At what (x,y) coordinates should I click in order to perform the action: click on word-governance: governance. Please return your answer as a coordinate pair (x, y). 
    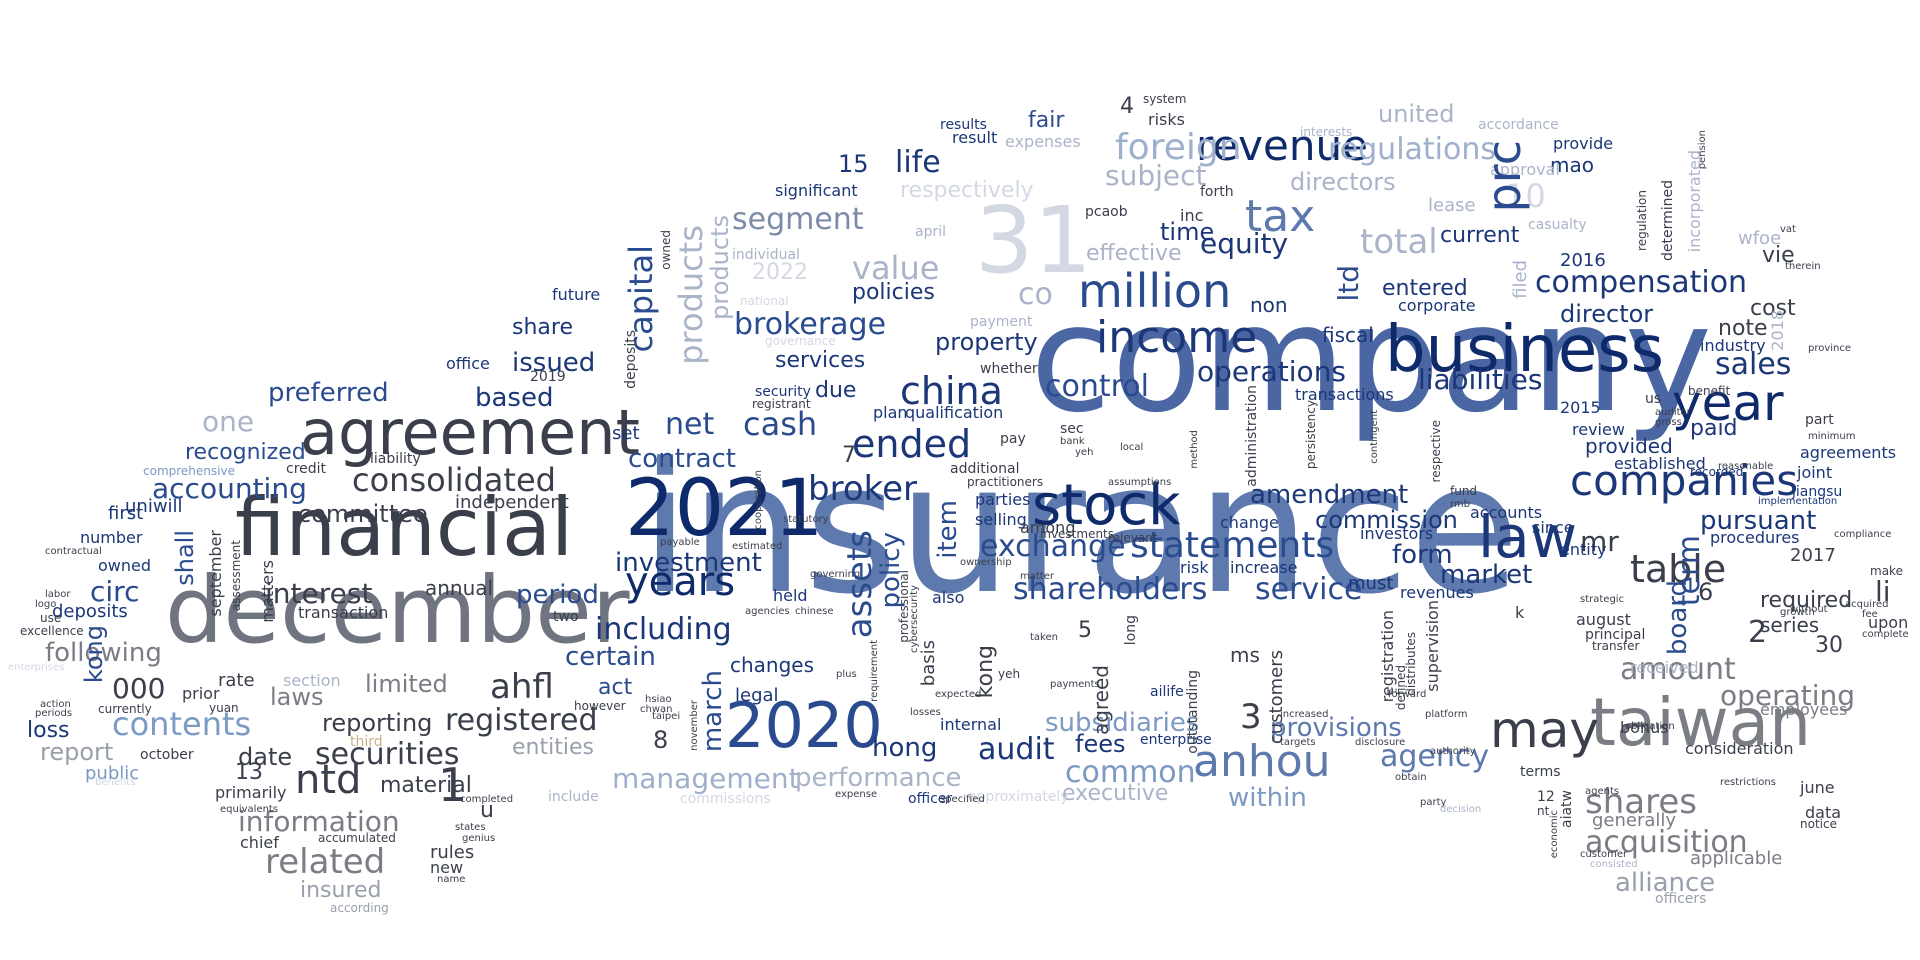
    Looking at the image, I should click on (800, 341).